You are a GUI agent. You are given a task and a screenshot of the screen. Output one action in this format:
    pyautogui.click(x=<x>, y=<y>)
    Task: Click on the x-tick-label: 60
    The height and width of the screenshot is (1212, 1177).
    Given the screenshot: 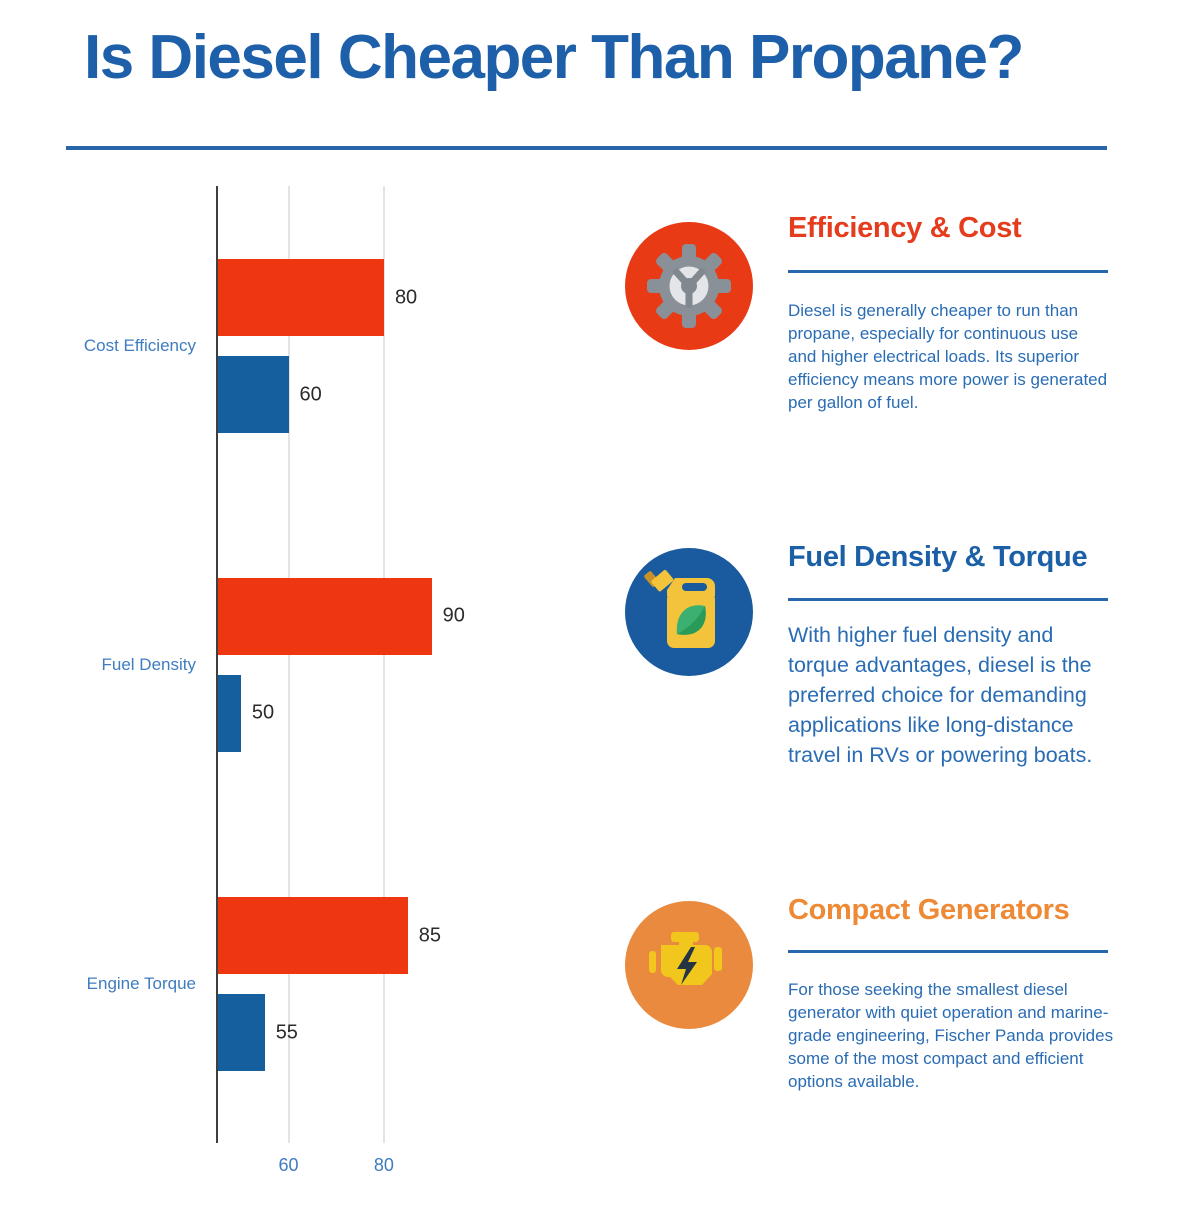 What is the action you would take?
    pyautogui.click(x=288, y=1165)
    